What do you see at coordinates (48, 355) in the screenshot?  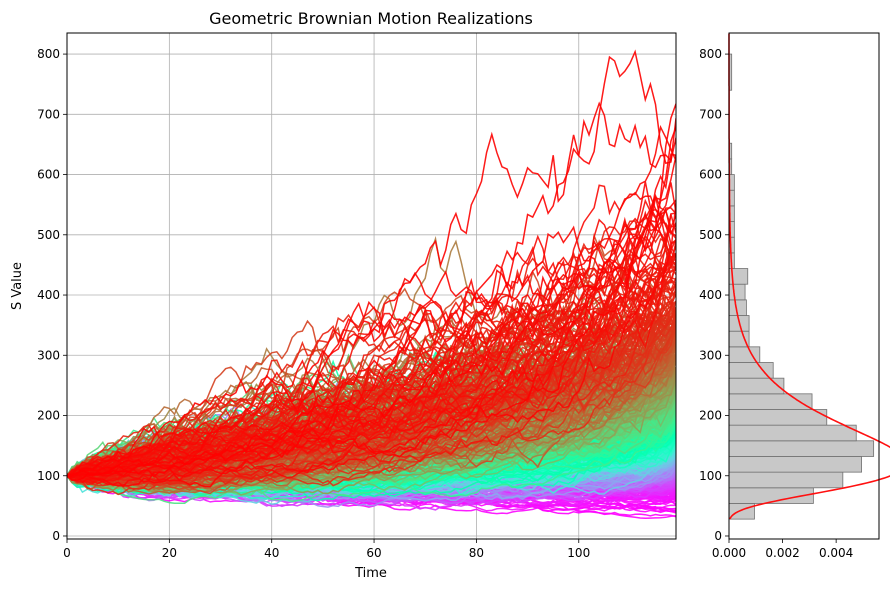 I see `y-tick-label: 300` at bounding box center [48, 355].